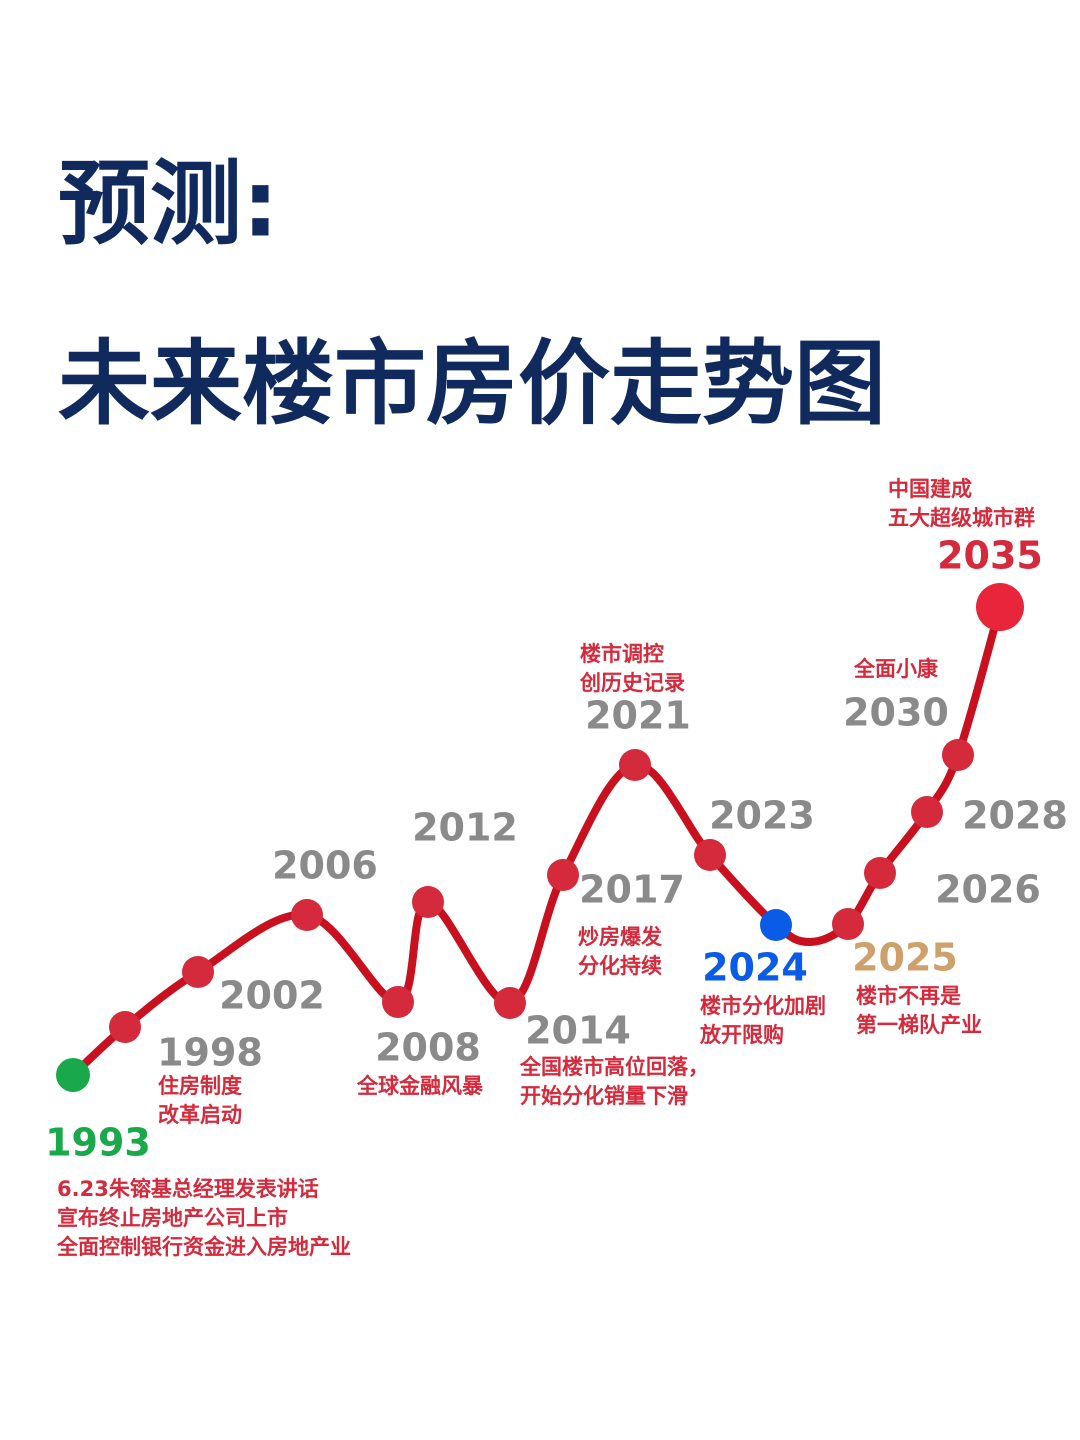 The image size is (1080, 1440). I want to click on event-note: 楼市不再是, so click(908, 996).